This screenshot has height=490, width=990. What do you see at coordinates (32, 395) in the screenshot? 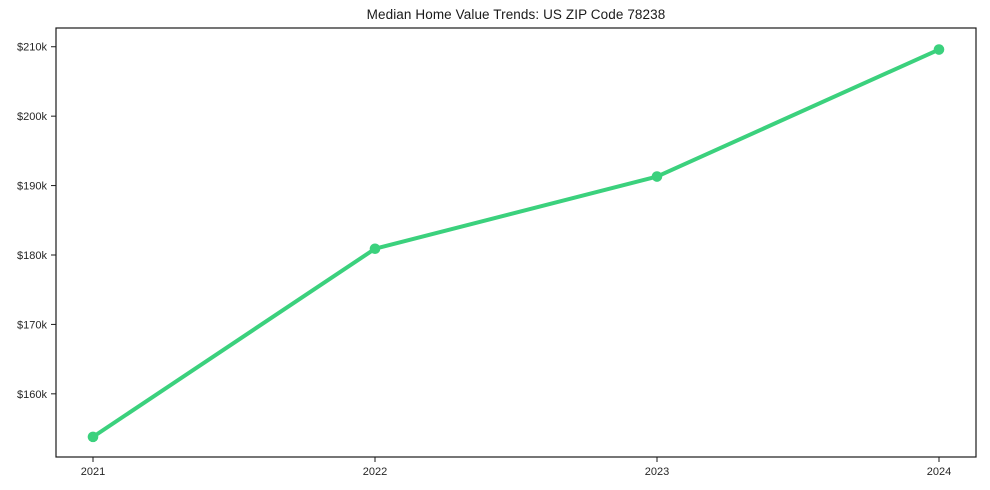
I see `y-tick-label: $160k` at bounding box center [32, 395].